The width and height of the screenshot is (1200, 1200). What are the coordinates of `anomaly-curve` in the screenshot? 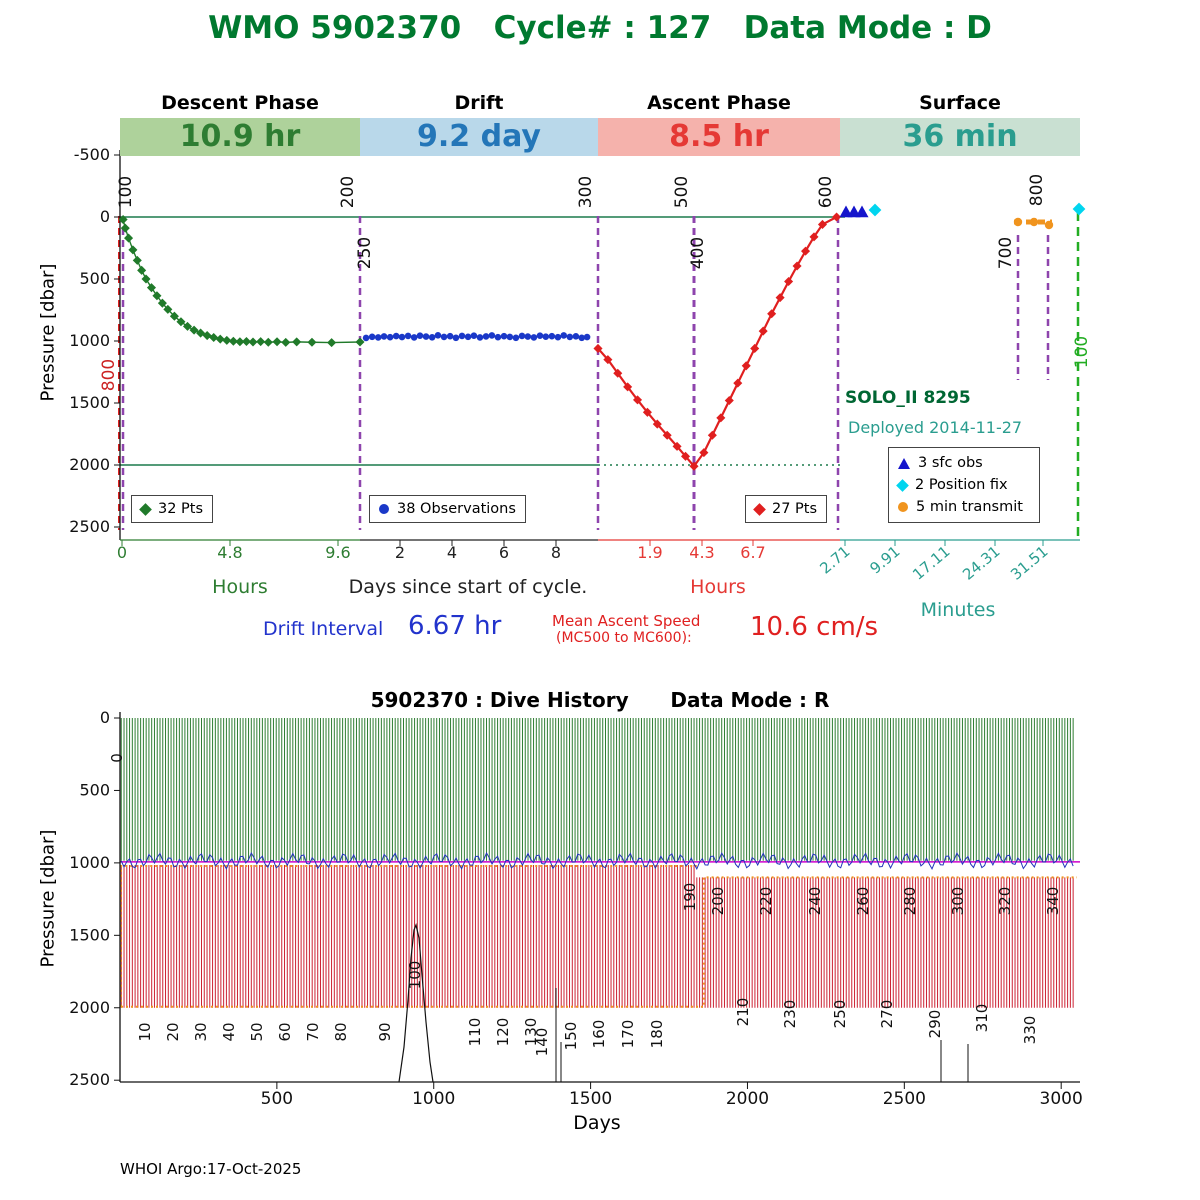 It's located at (416, 1002).